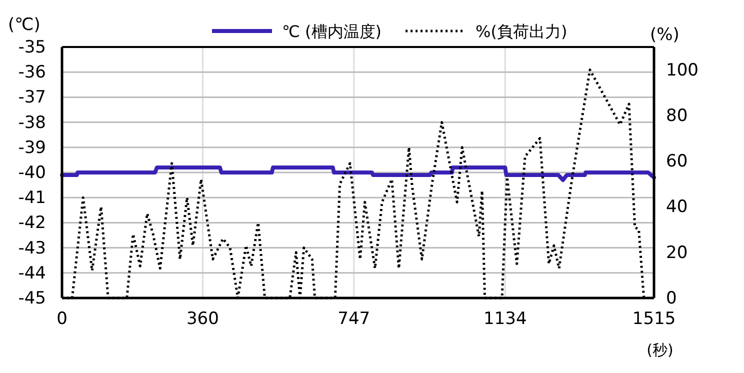 The height and width of the screenshot is (373, 744). Describe the element at coordinates (32, 72) in the screenshot. I see `y-tick-label: -36` at that location.